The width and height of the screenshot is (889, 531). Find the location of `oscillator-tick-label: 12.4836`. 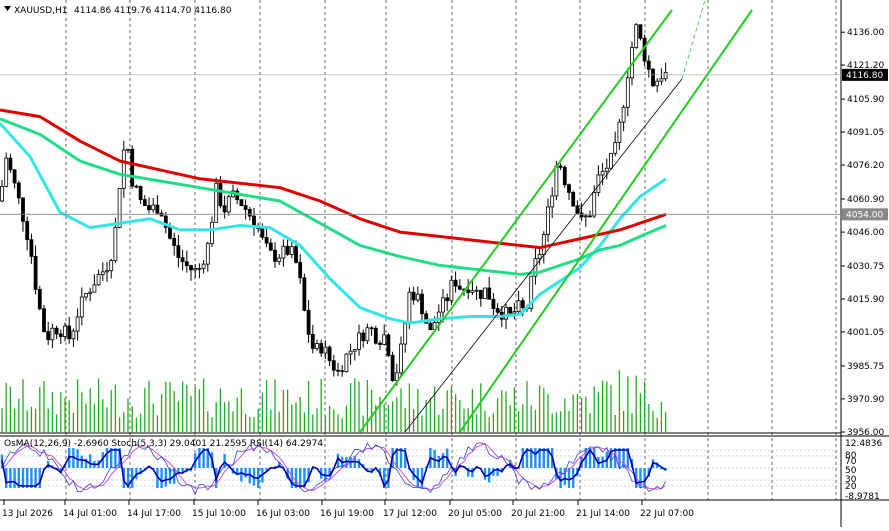

oscillator-tick-label: 12.4836 is located at coordinates (863, 444).